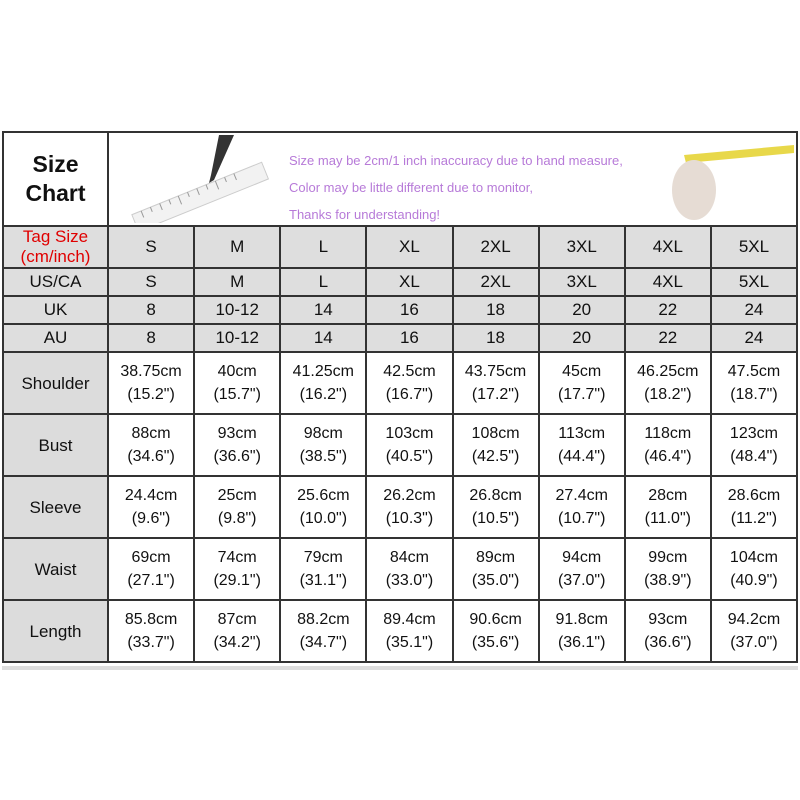  I want to click on size-cell: 4XL, so click(667, 282).